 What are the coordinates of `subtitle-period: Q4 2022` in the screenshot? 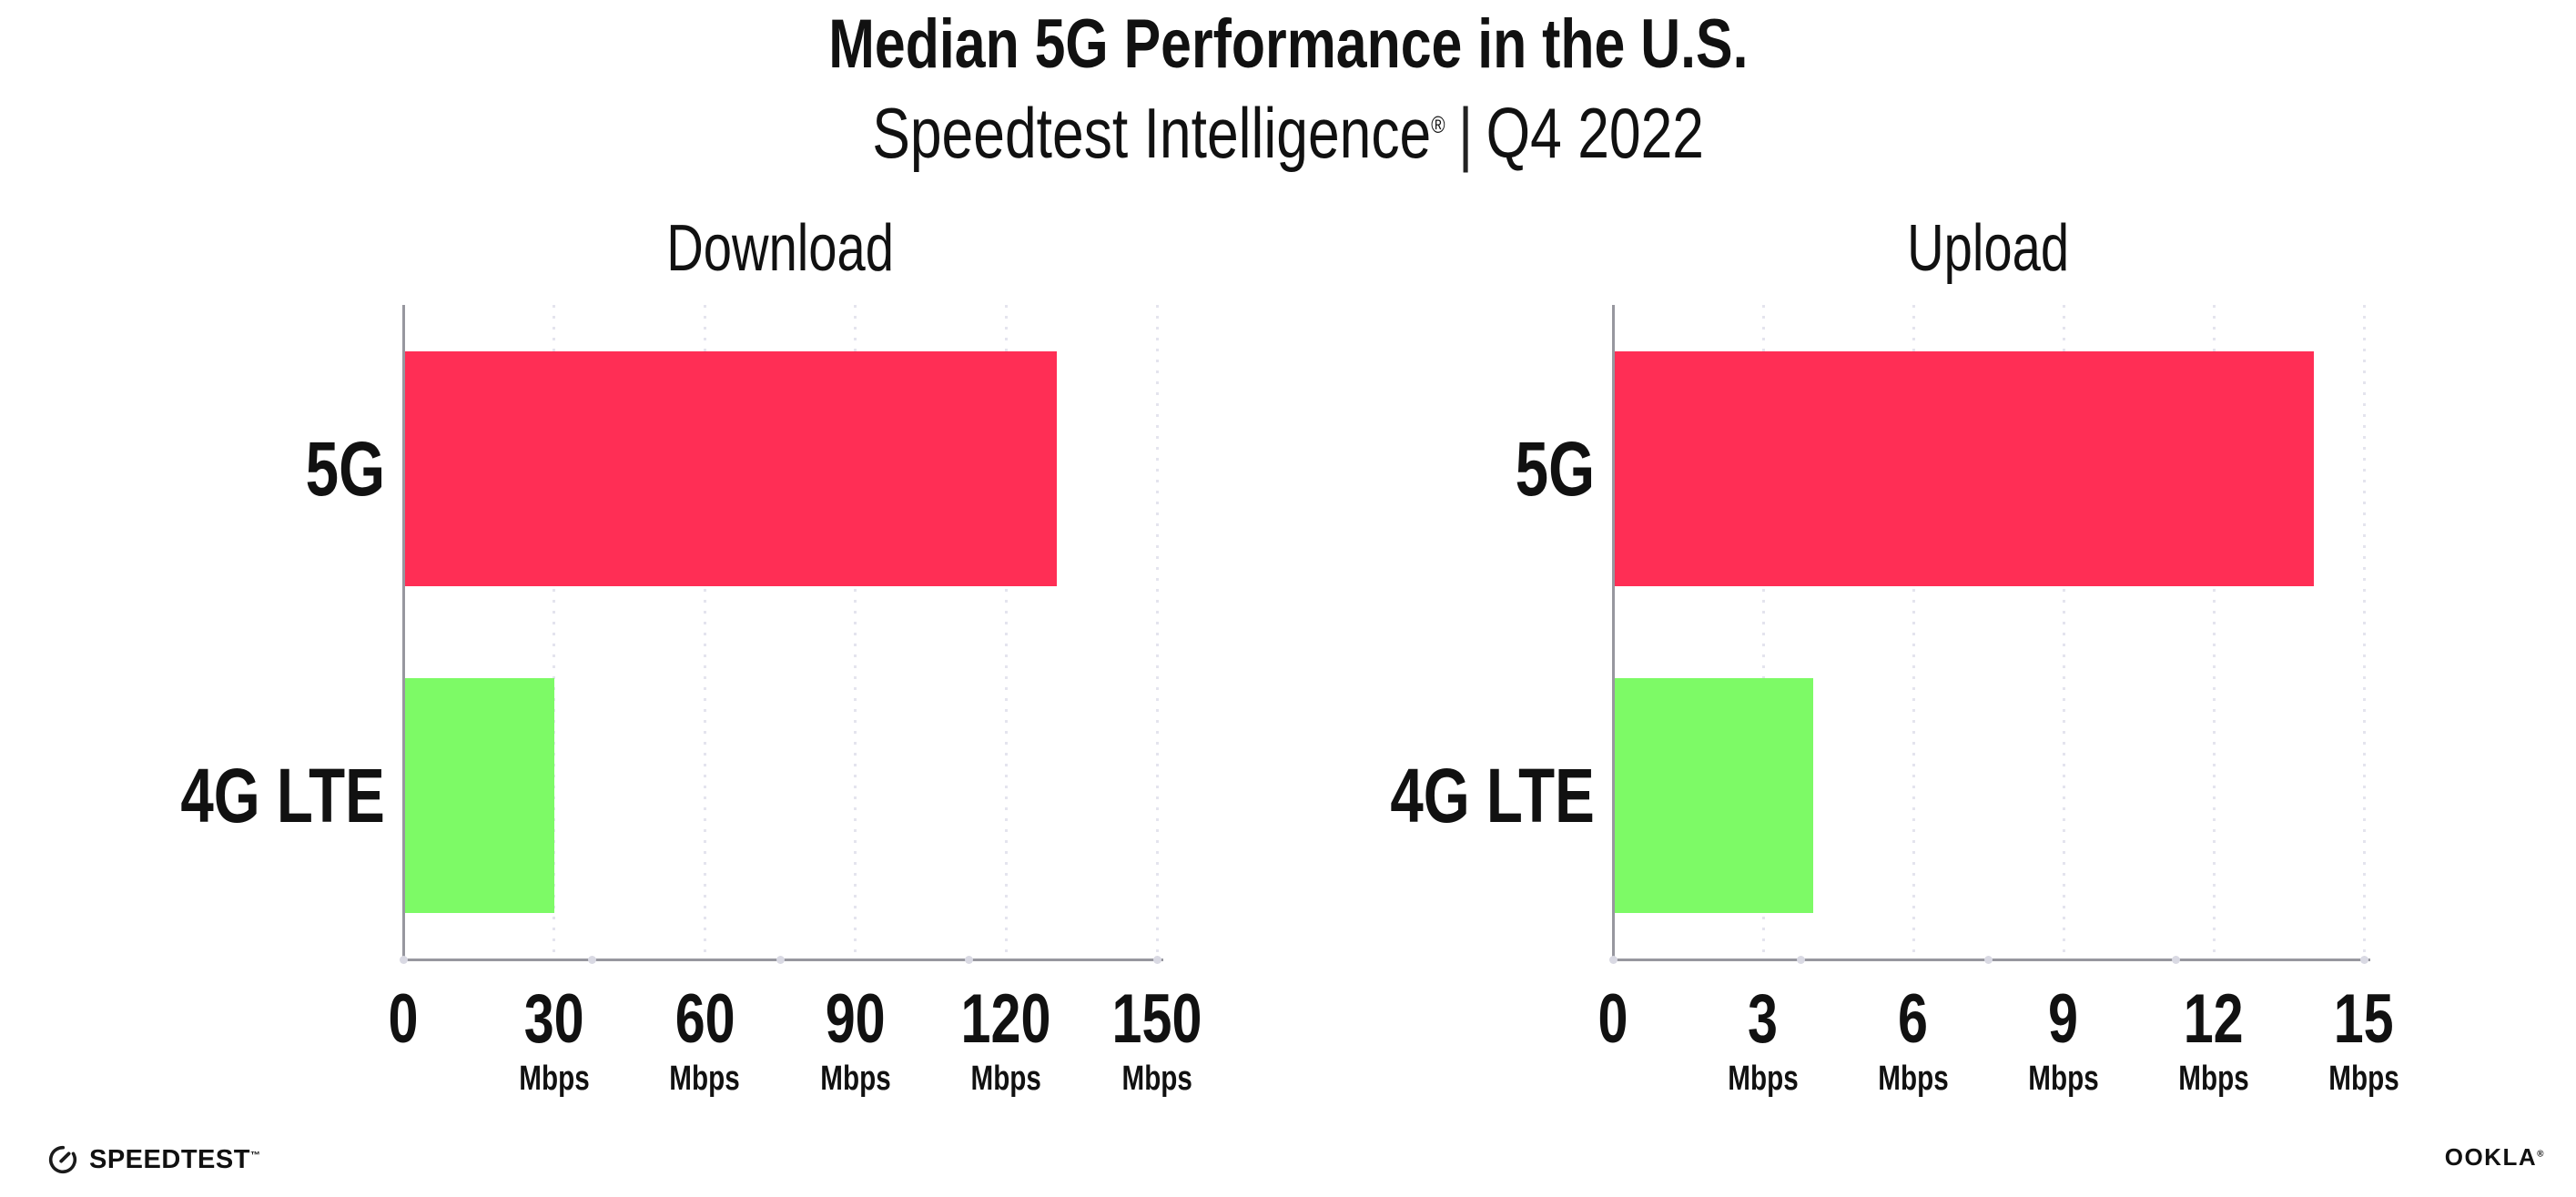 It's located at (1595, 133).